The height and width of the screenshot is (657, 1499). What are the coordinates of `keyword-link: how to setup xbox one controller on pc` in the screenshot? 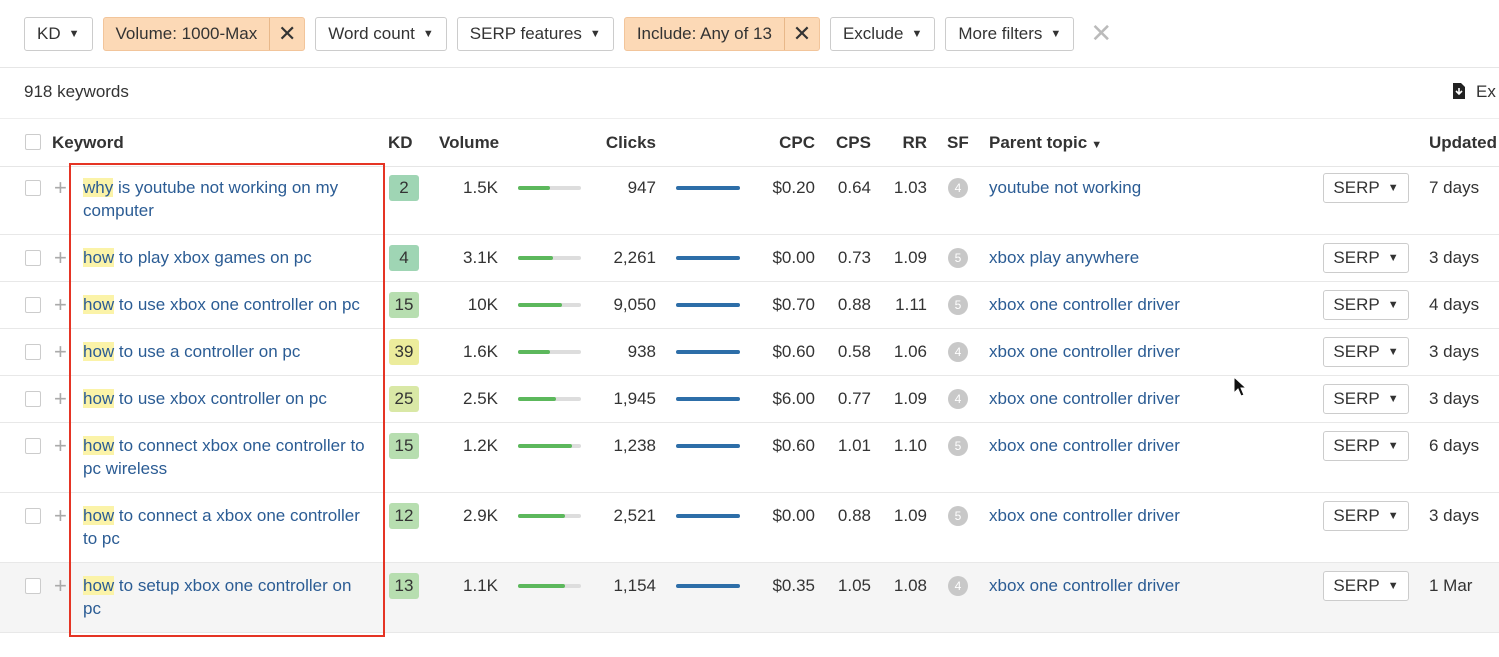 It's located at (228, 597).